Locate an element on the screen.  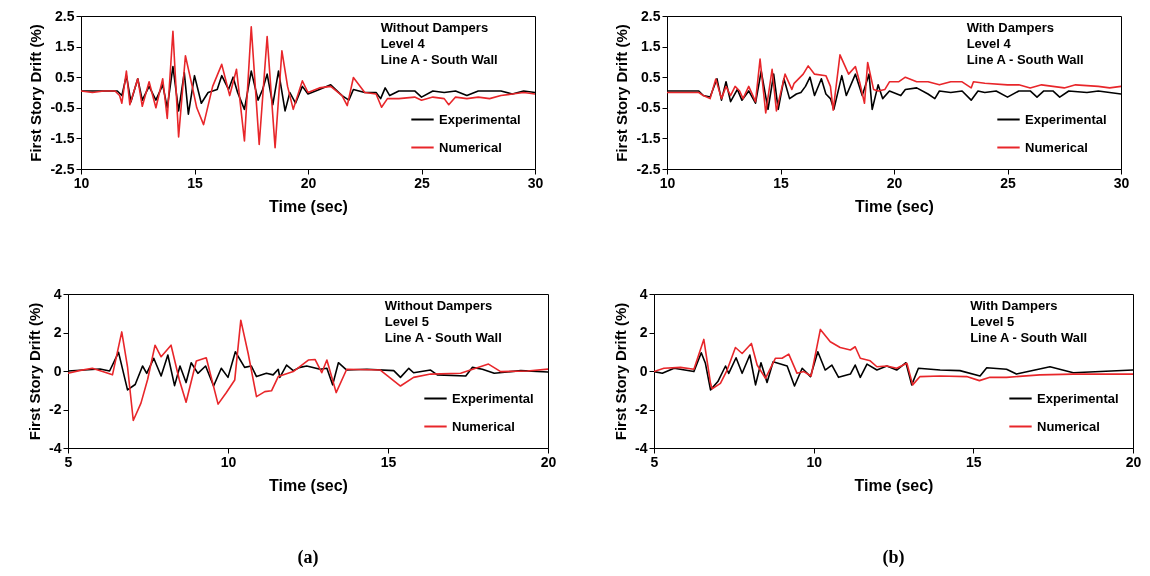
text: (b) is located at coordinates (893, 557).